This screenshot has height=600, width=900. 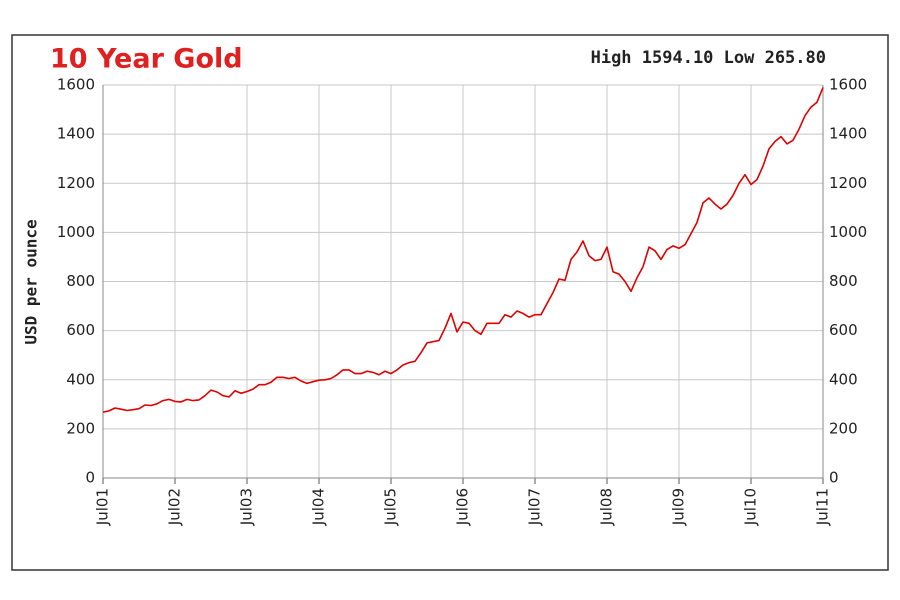 What do you see at coordinates (843, 379) in the screenshot?
I see `y2-tick-label: 400` at bounding box center [843, 379].